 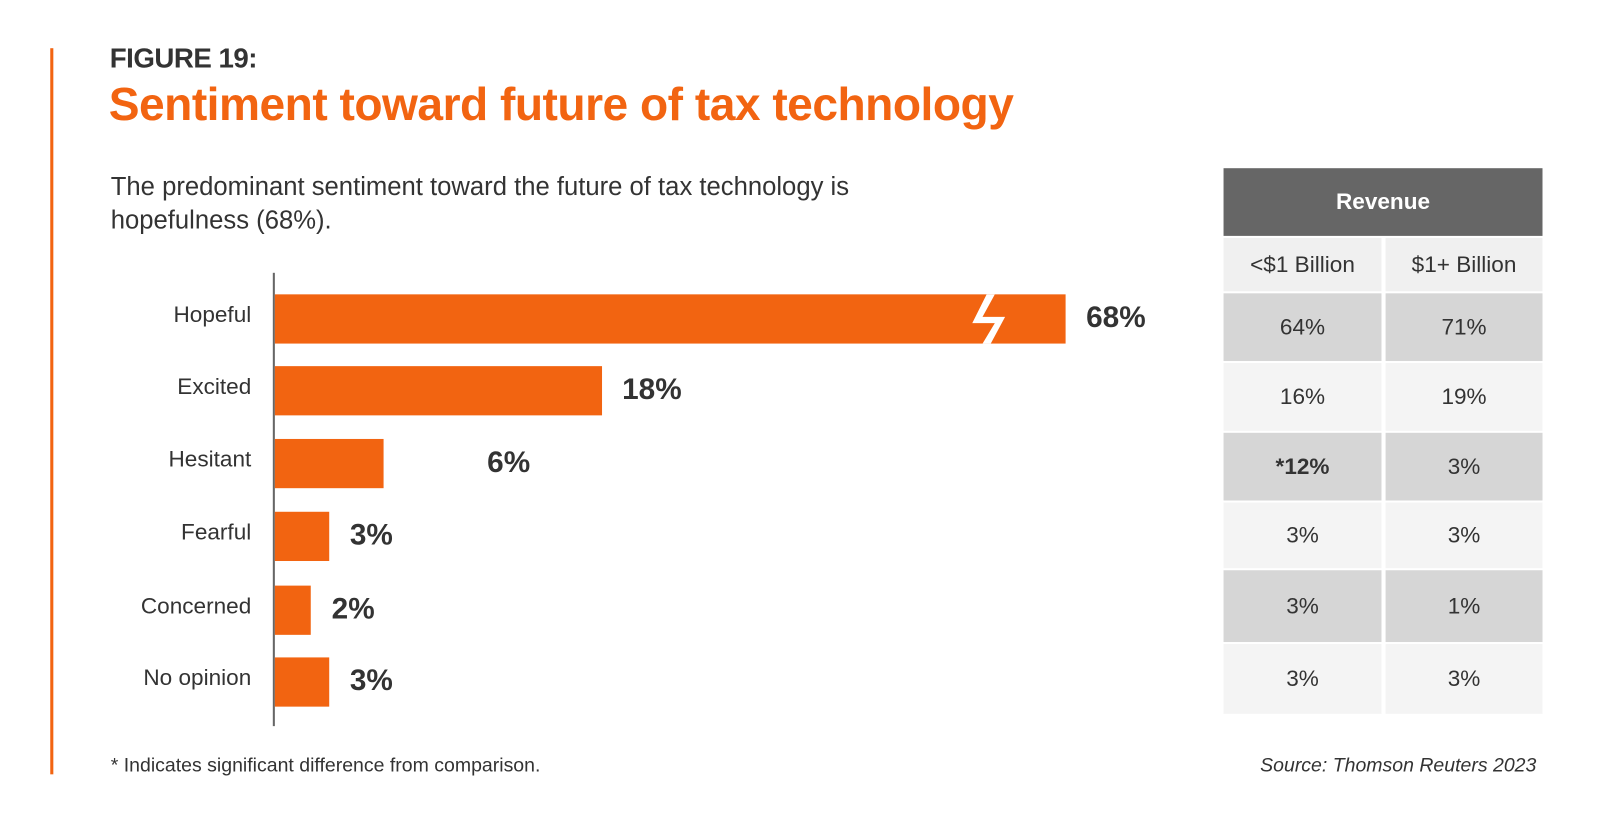 What do you see at coordinates (670, 319) in the screenshot?
I see `bar-hopeful` at bounding box center [670, 319].